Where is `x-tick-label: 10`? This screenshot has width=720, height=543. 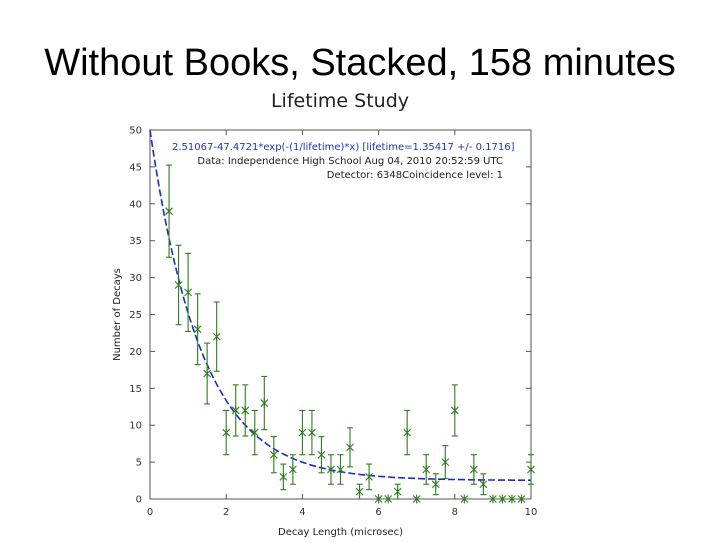
x-tick-label: 10 is located at coordinates (531, 512).